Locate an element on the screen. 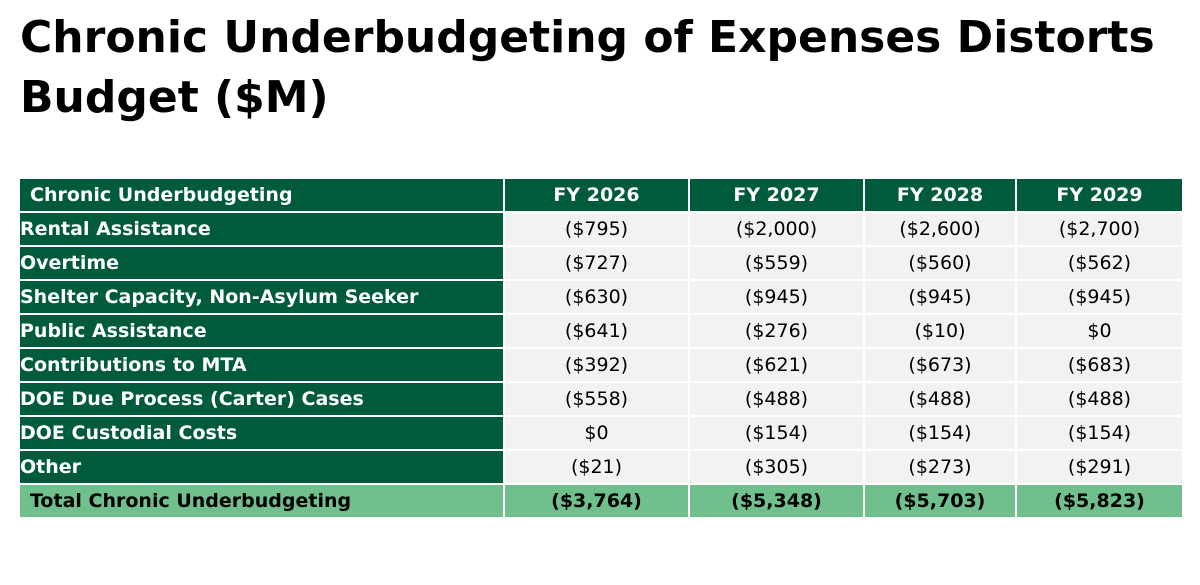 The height and width of the screenshot is (585, 1200). row-label: Shelter Capacity, Non-Asylum Seeker is located at coordinates (261, 297).